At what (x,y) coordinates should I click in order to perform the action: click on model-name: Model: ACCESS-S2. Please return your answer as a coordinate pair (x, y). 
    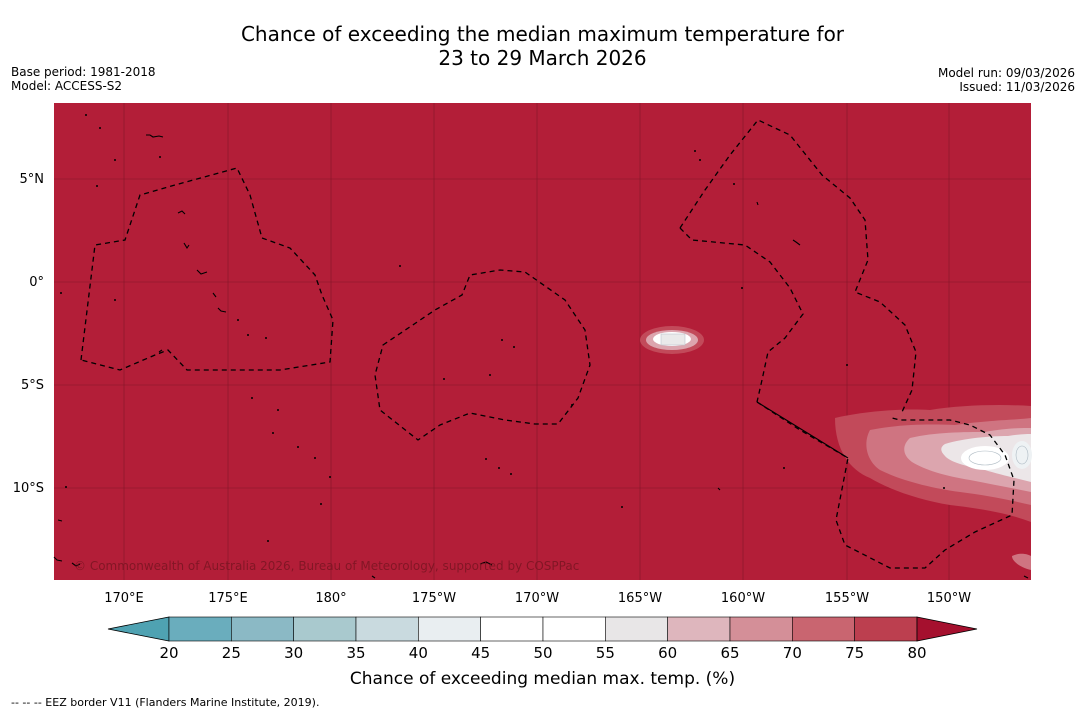
    Looking at the image, I should click on (67, 86).